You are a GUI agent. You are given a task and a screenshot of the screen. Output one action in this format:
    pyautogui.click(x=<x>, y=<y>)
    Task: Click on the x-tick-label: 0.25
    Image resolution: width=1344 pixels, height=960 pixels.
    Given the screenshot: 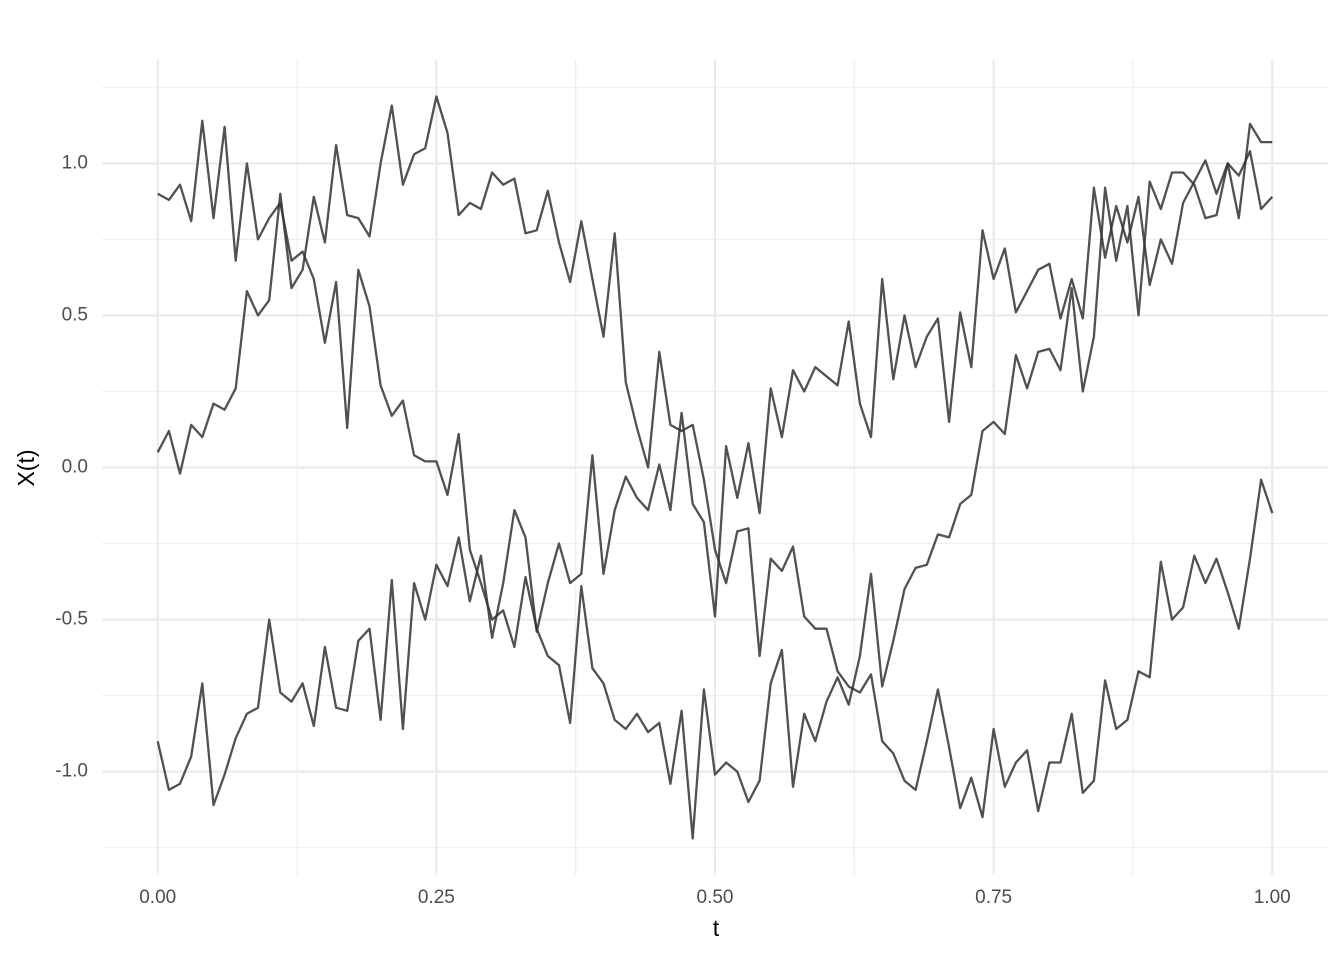 What is the action you would take?
    pyautogui.click(x=436, y=897)
    